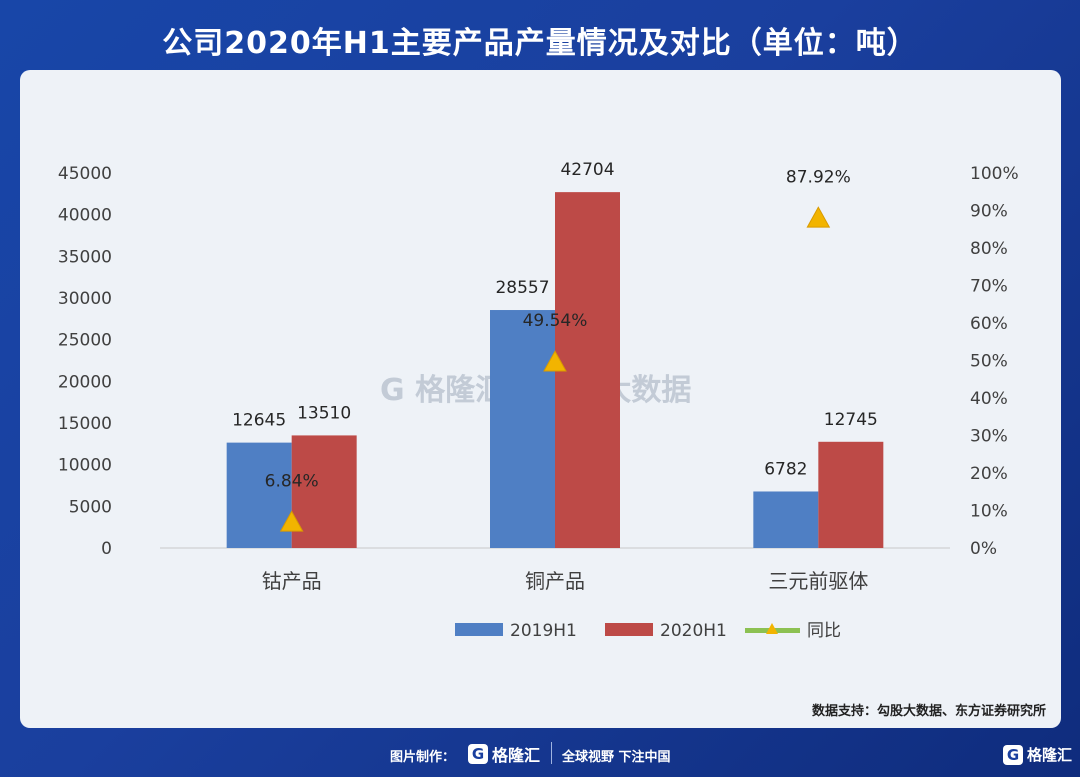 The height and width of the screenshot is (777, 1080). What do you see at coordinates (928, 711) in the screenshot?
I see `source-note: 数据支持：勾股大数据、东方证券研究所` at bounding box center [928, 711].